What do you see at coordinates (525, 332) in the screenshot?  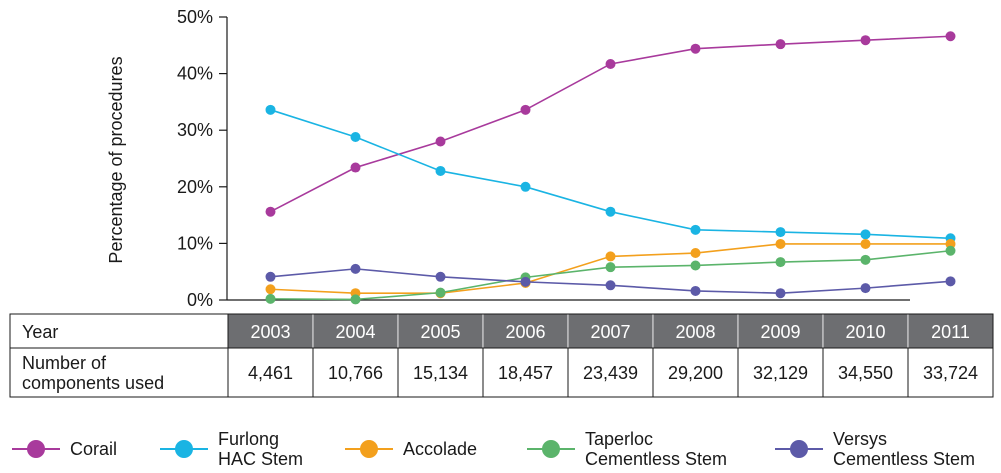 I see `year-header-label: 2006` at bounding box center [525, 332].